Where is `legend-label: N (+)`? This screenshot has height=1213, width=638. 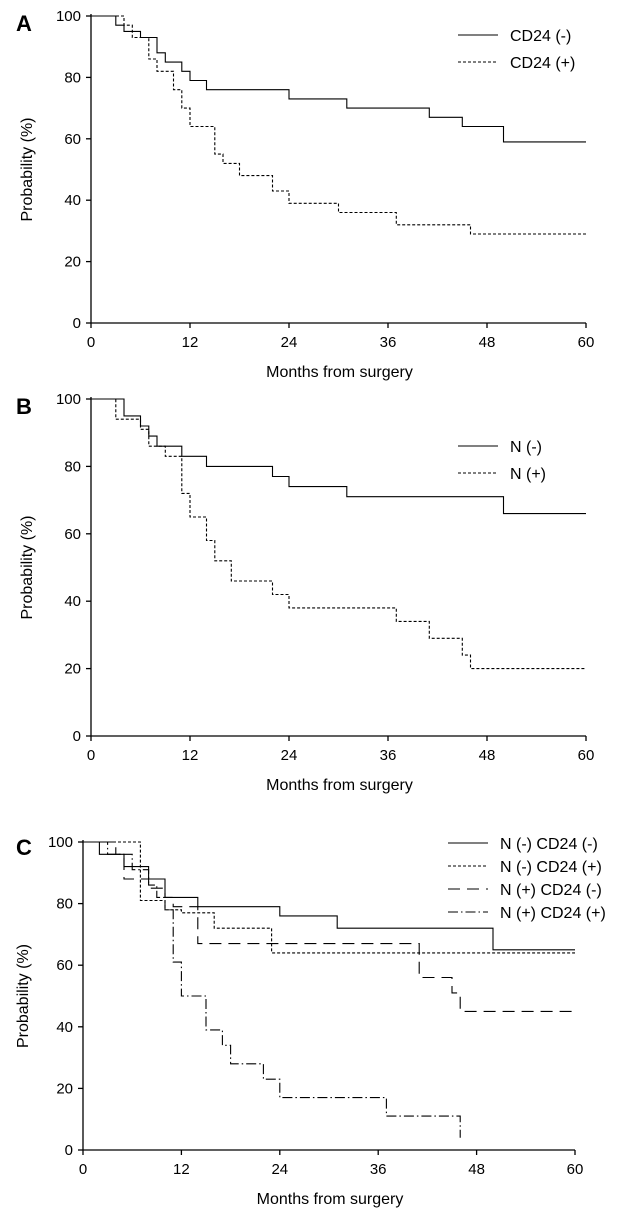 legend-label: N (+) is located at coordinates (528, 474).